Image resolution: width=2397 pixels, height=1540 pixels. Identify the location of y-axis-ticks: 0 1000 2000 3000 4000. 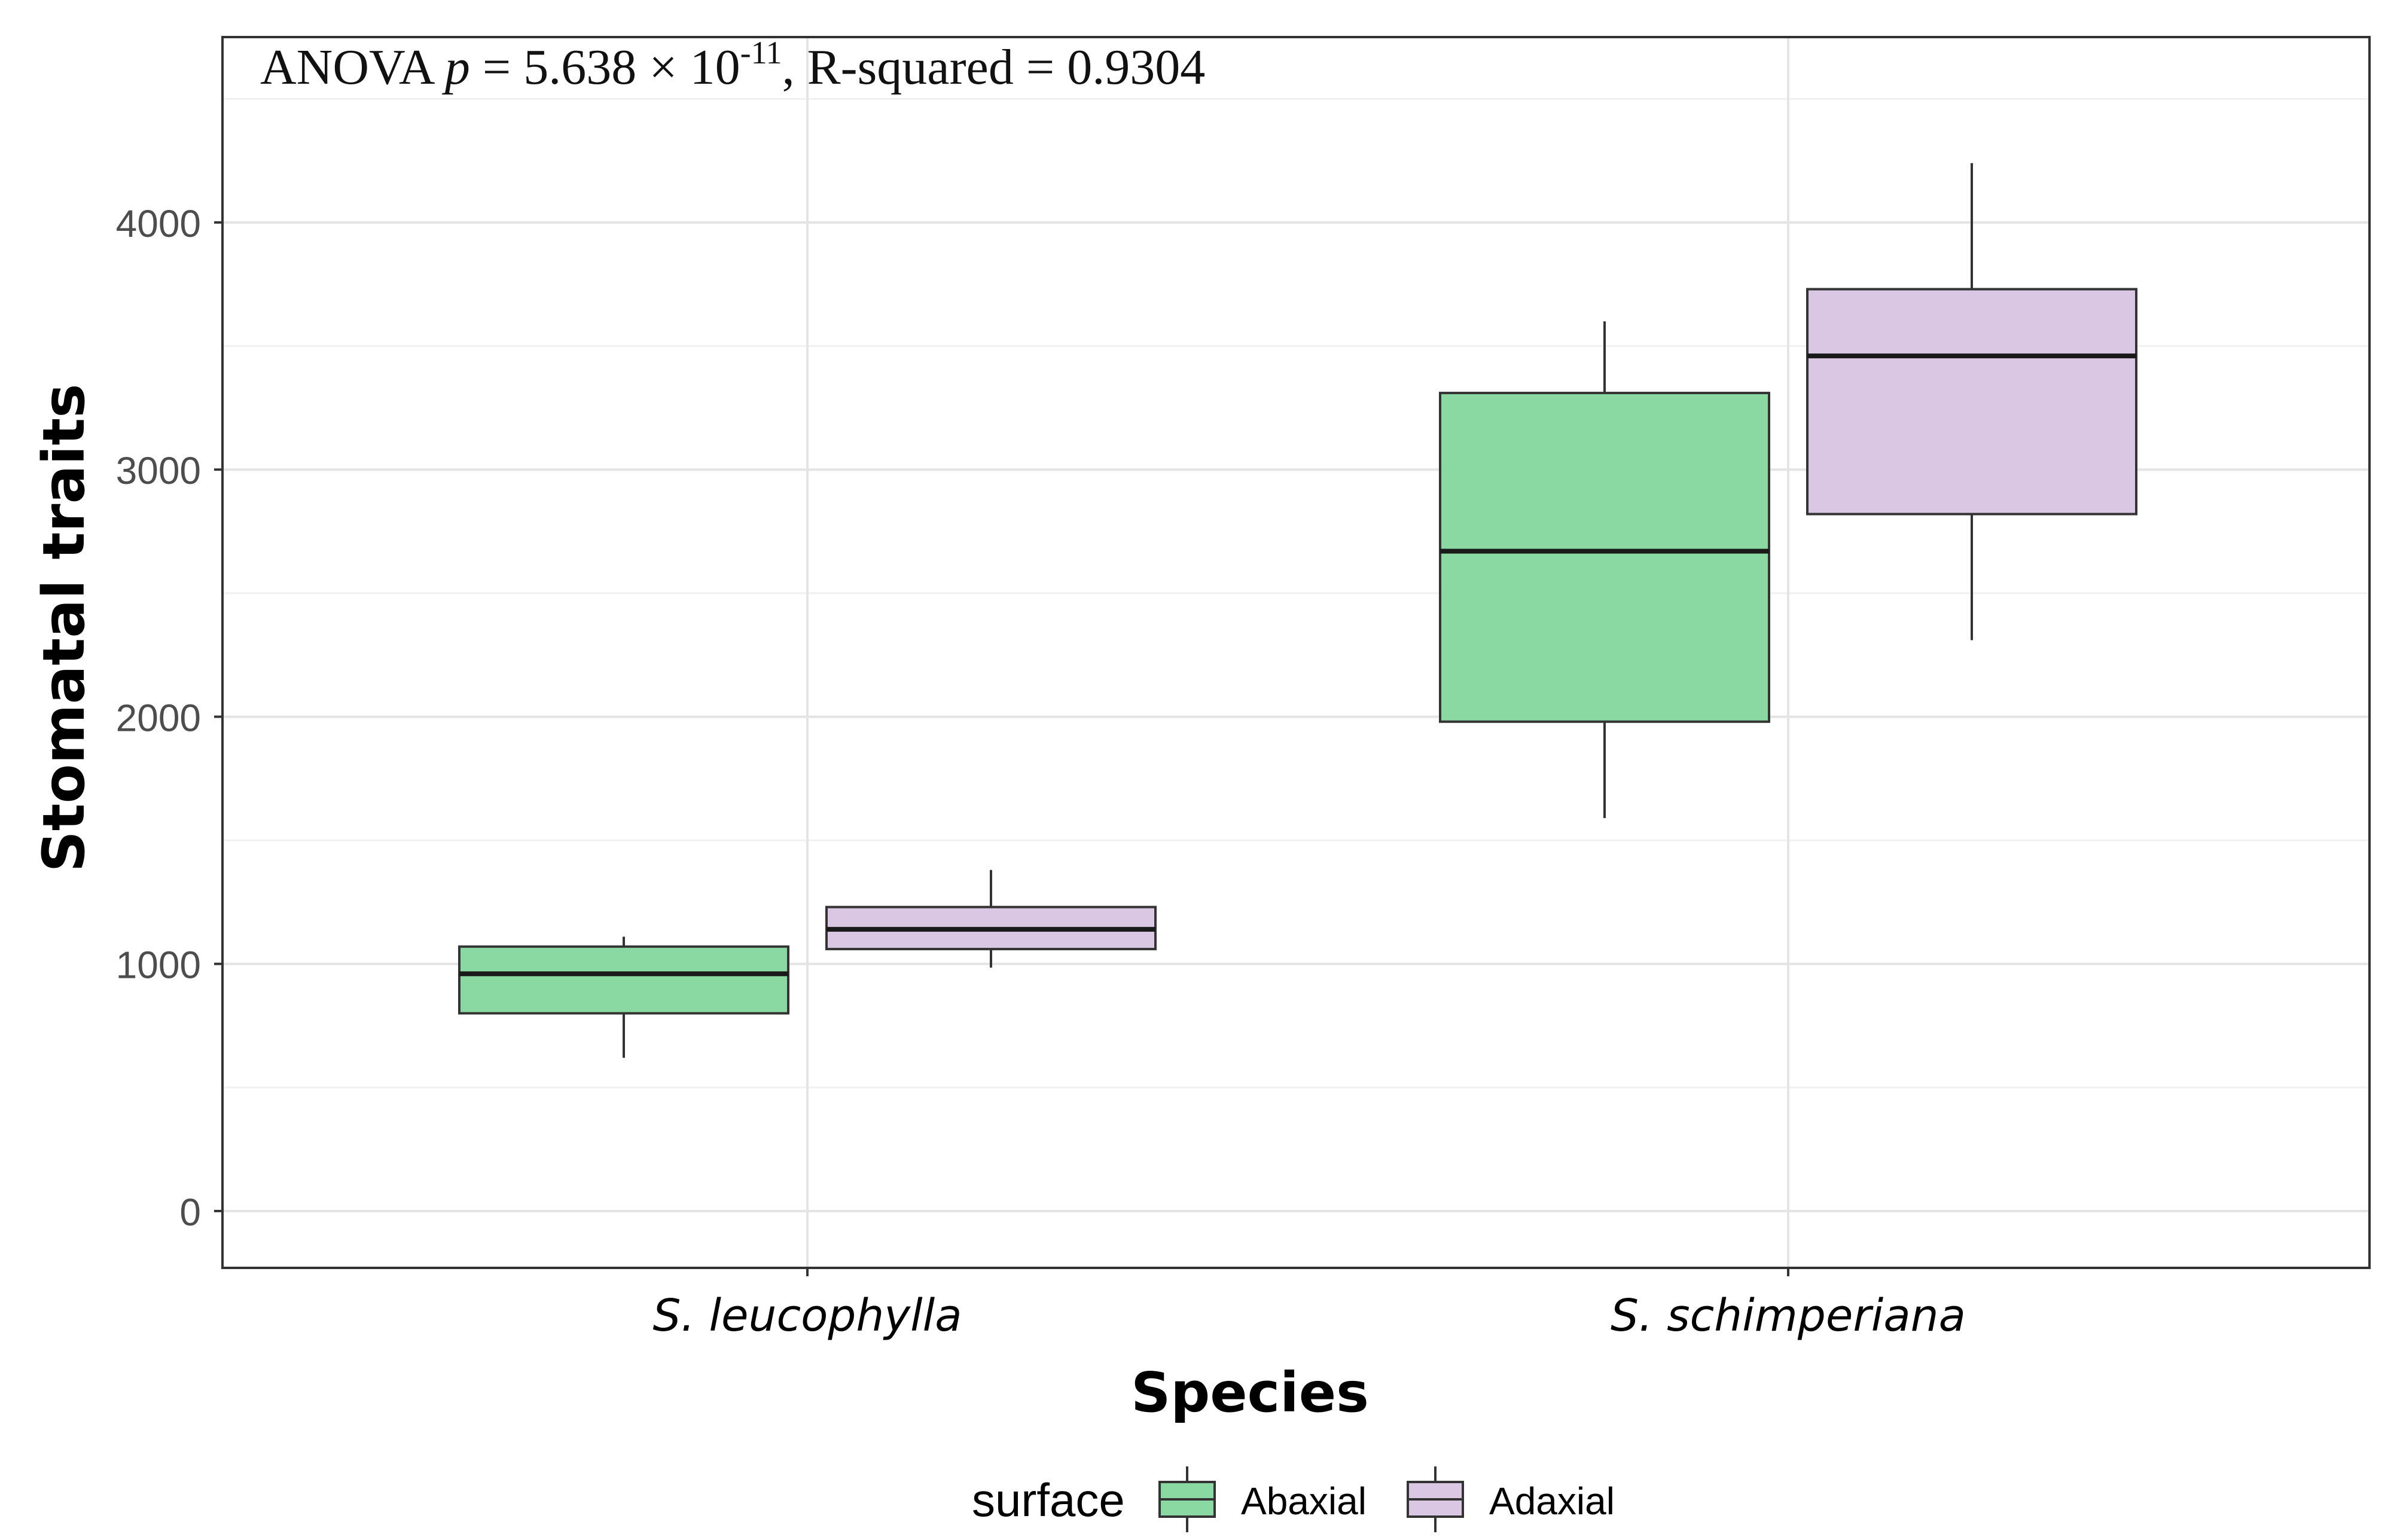
(169, 718).